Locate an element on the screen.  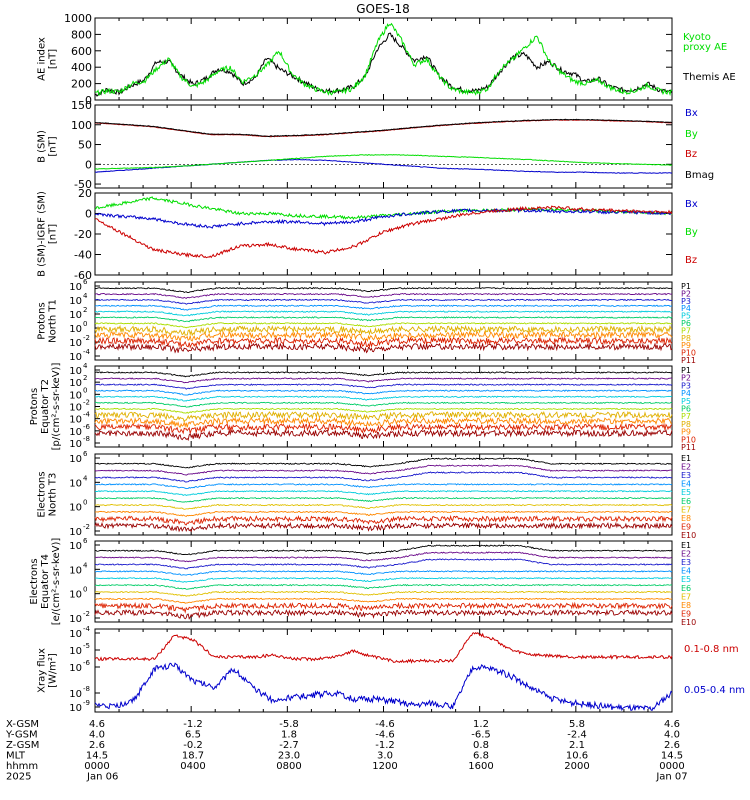
pn-legend-p5: P5 is located at coordinates (686, 316).